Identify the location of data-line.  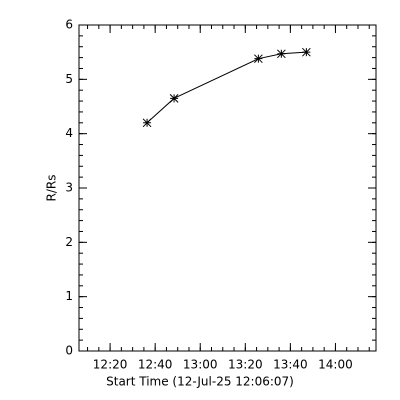
(226, 87).